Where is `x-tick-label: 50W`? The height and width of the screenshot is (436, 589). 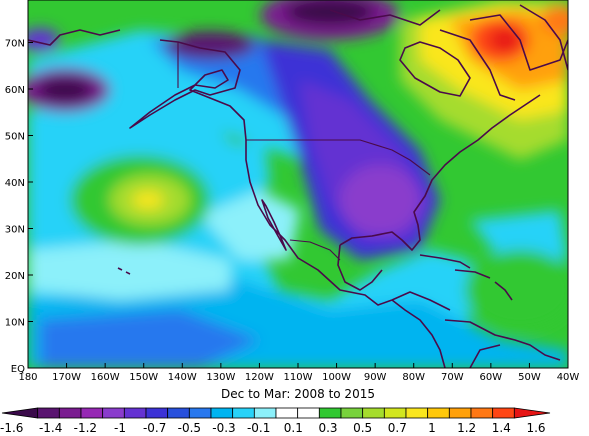 x-tick-label: 50W is located at coordinates (529, 377).